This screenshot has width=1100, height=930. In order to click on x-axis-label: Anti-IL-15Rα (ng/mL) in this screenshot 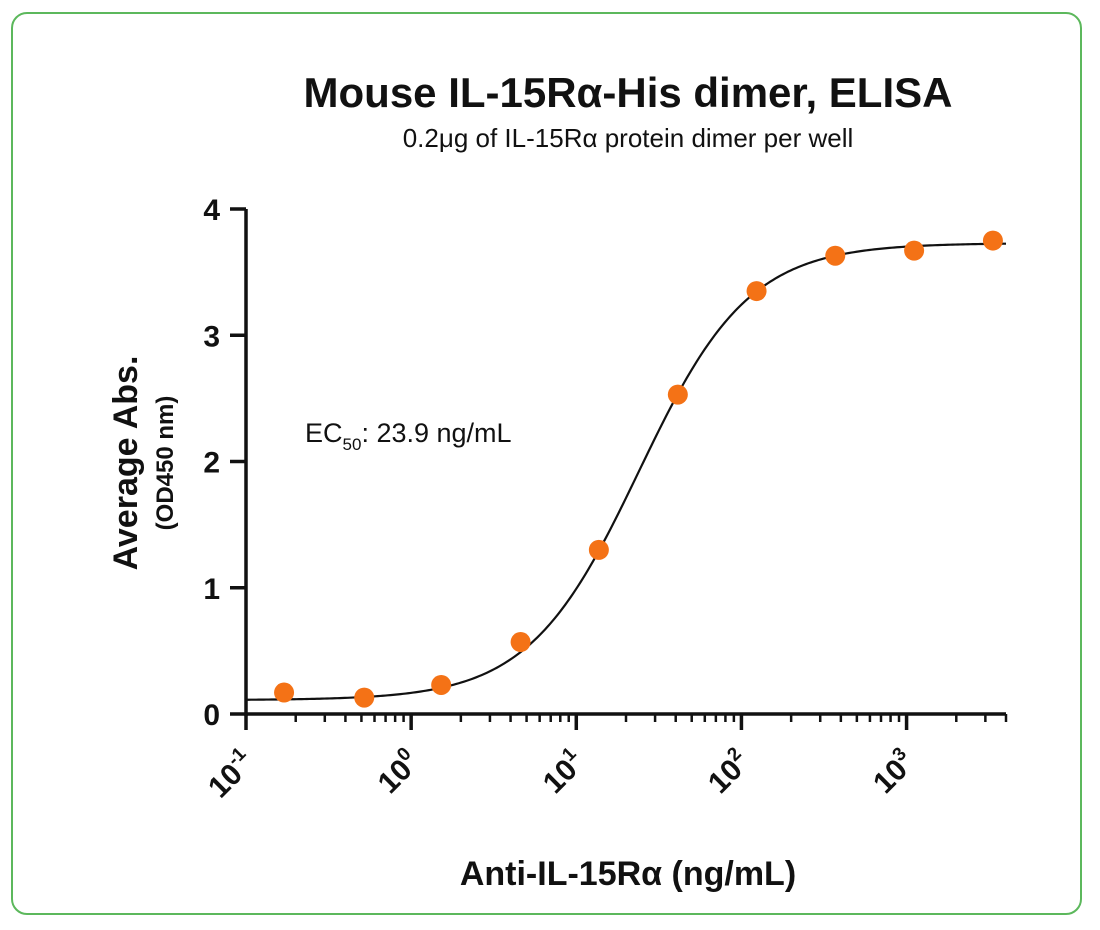, I will do `click(628, 874)`.